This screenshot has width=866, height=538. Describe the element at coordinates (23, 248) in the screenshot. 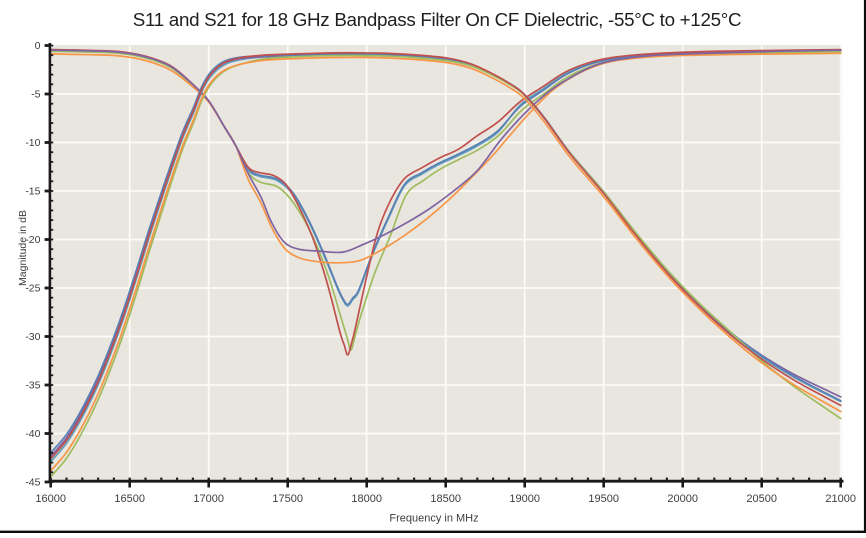

I see `svg-text: Magnitude in dB` at that location.